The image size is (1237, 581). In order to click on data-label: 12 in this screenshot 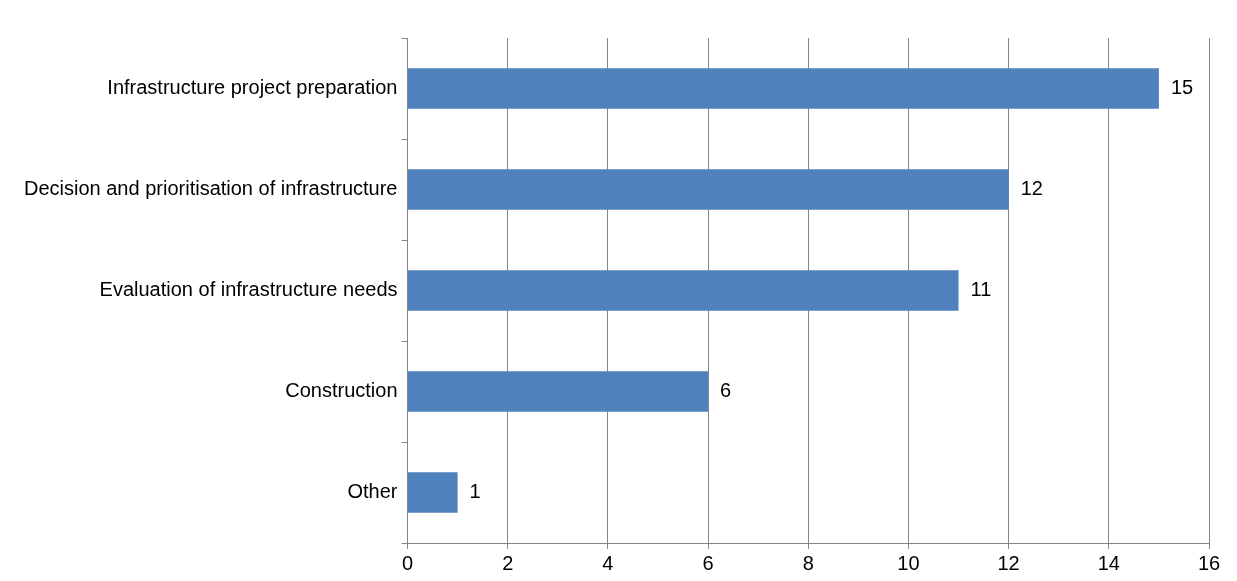, I will do `click(1031, 188)`.